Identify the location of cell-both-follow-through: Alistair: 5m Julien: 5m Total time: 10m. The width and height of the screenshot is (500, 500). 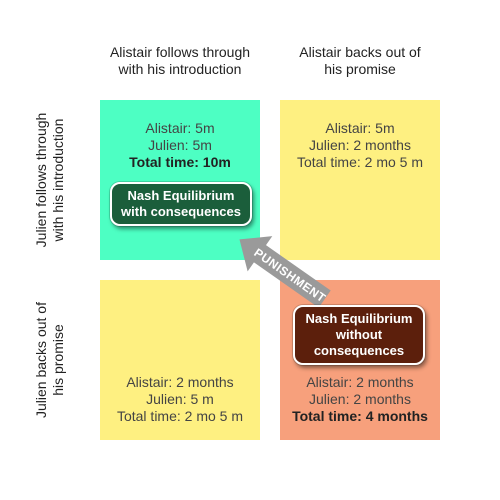
(180, 180).